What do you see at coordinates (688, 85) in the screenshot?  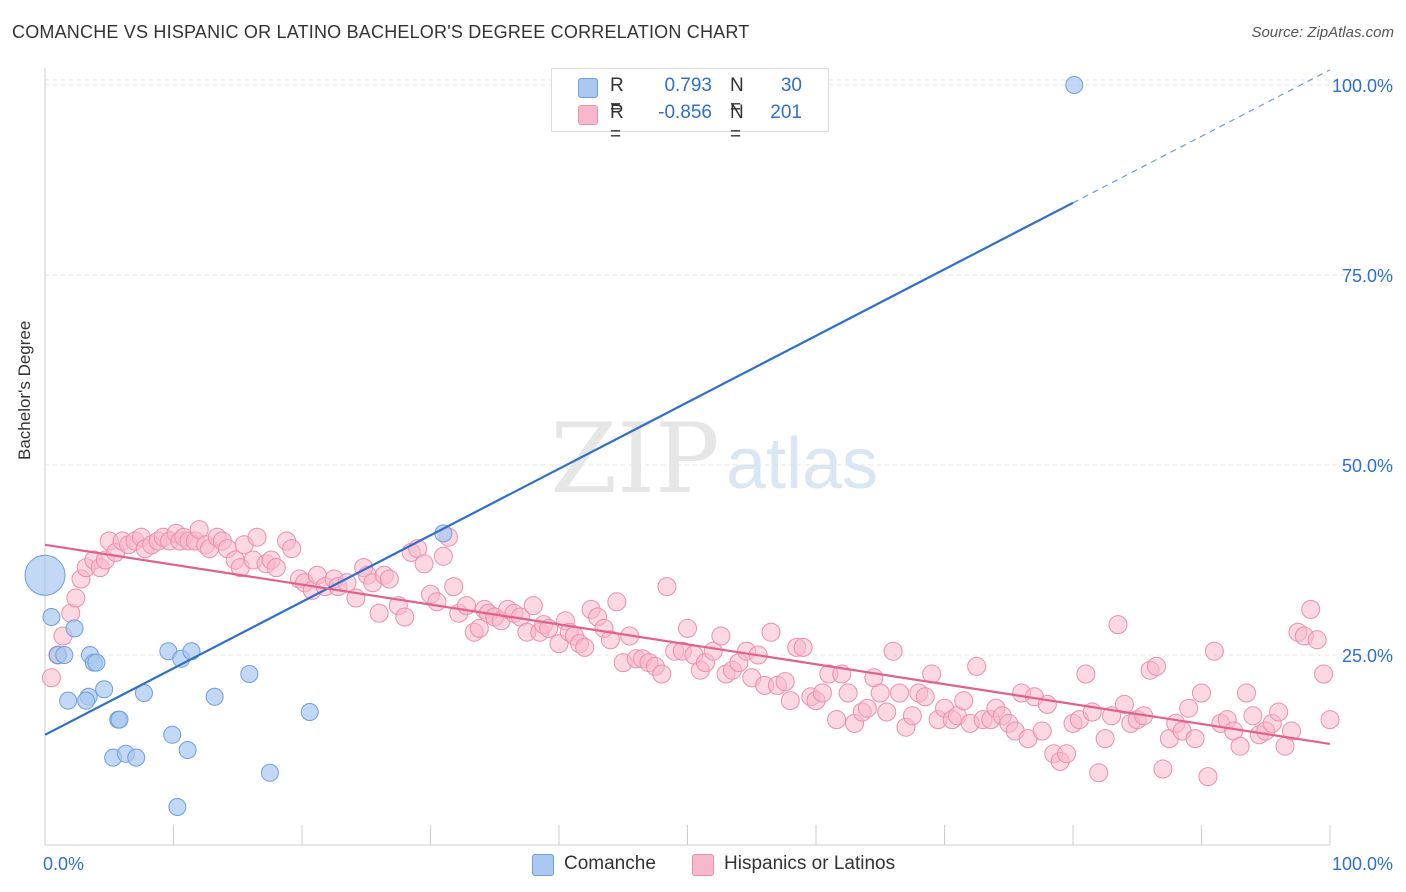 I see `legend-r-value: 0.793` at bounding box center [688, 85].